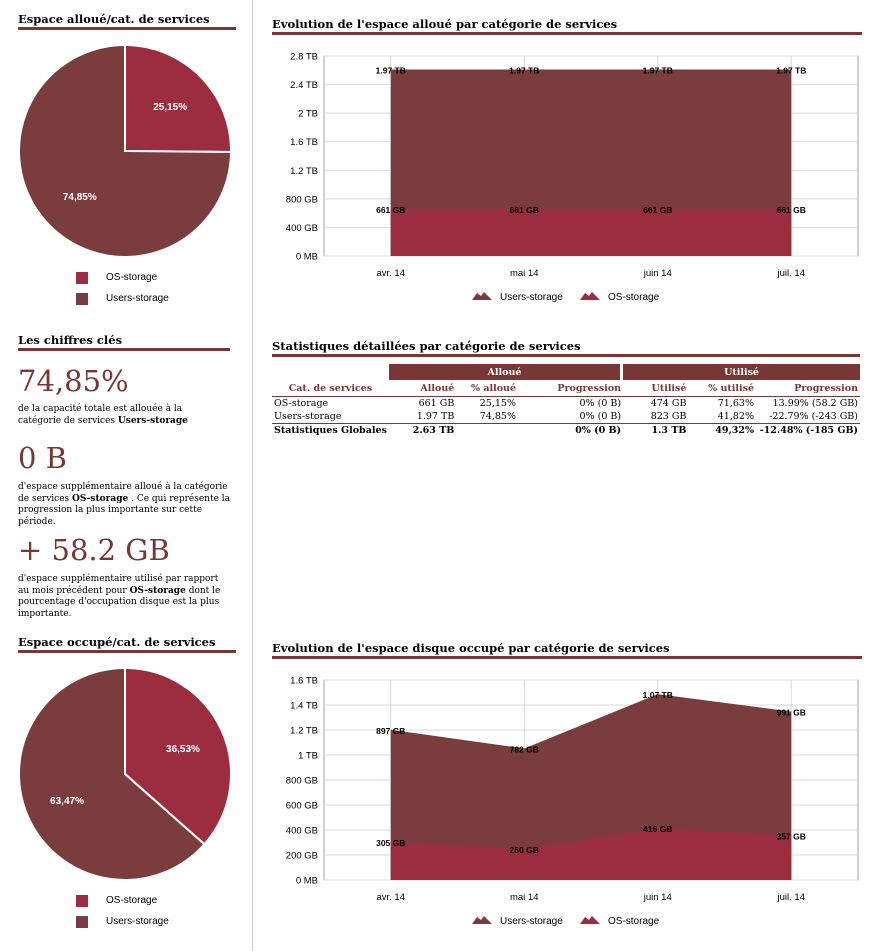 The height and width of the screenshot is (951, 877). I want to click on x-tick-label: juil. 14, so click(791, 897).